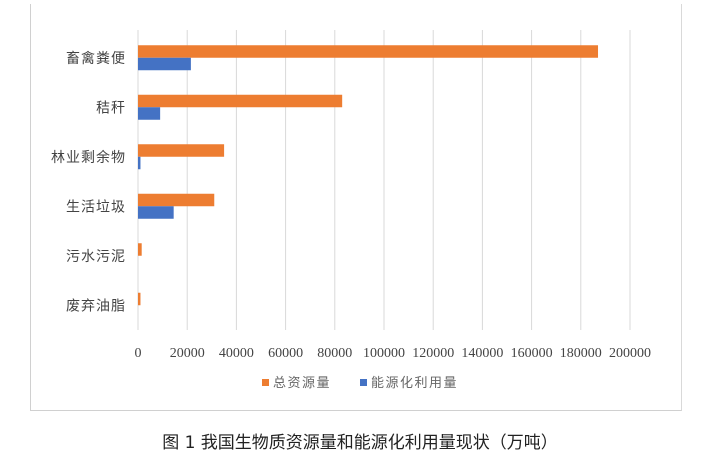 The width and height of the screenshot is (720, 462). I want to click on x-tick-label: 20000, so click(187, 353).